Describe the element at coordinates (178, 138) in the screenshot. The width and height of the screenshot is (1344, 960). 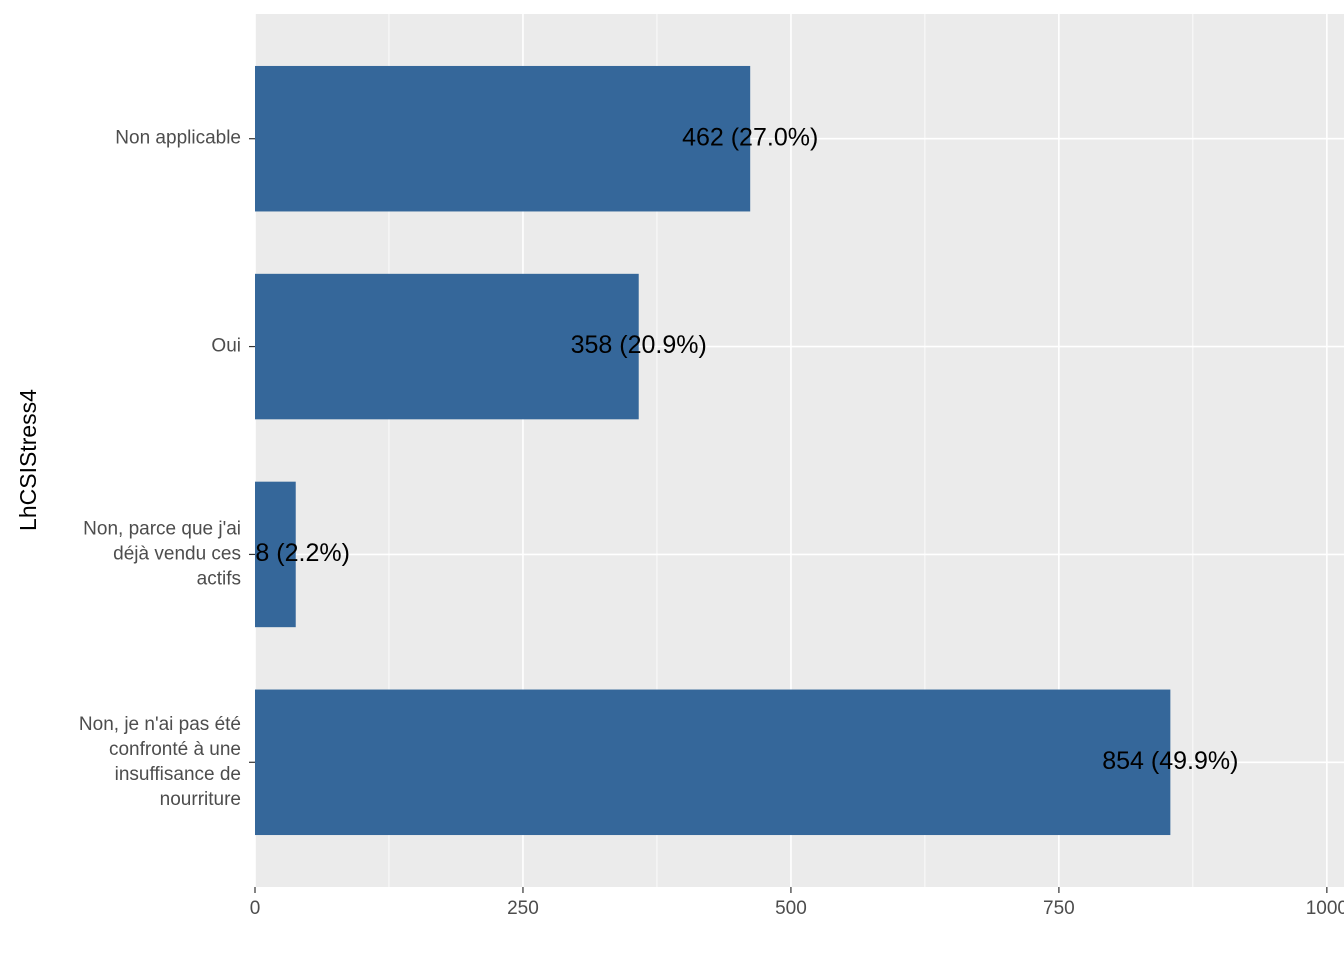
I see `y-tick-label: Non applicable` at that location.